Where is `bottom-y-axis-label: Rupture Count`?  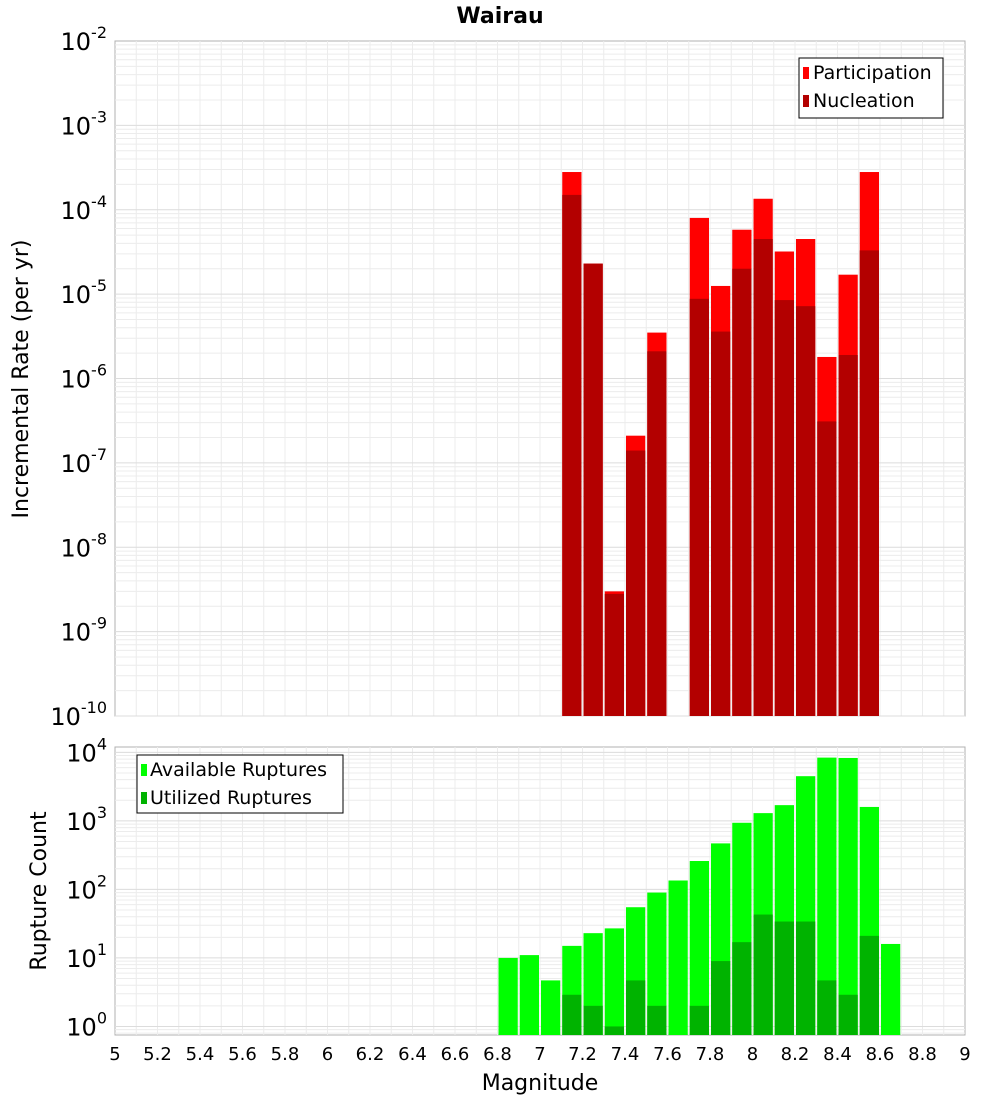 bottom-y-axis-label: Rupture Count is located at coordinates (39, 891).